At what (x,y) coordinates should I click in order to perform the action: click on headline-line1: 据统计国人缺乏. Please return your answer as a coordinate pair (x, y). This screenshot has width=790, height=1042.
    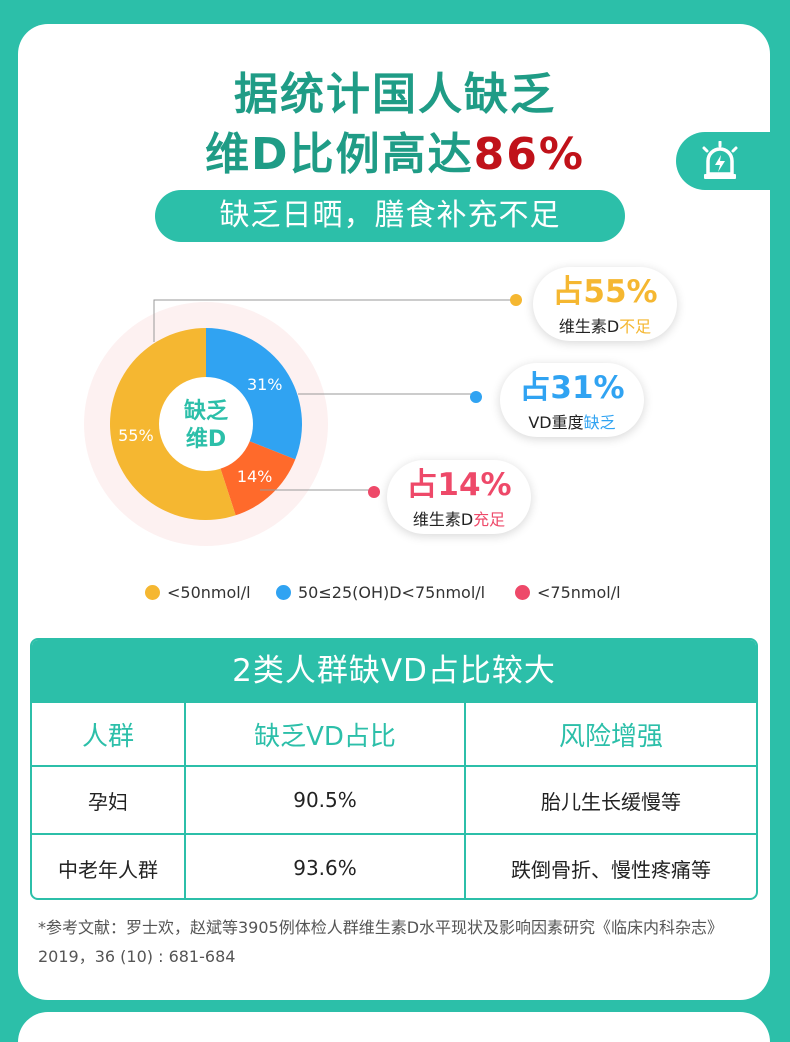
    Looking at the image, I should click on (395, 94).